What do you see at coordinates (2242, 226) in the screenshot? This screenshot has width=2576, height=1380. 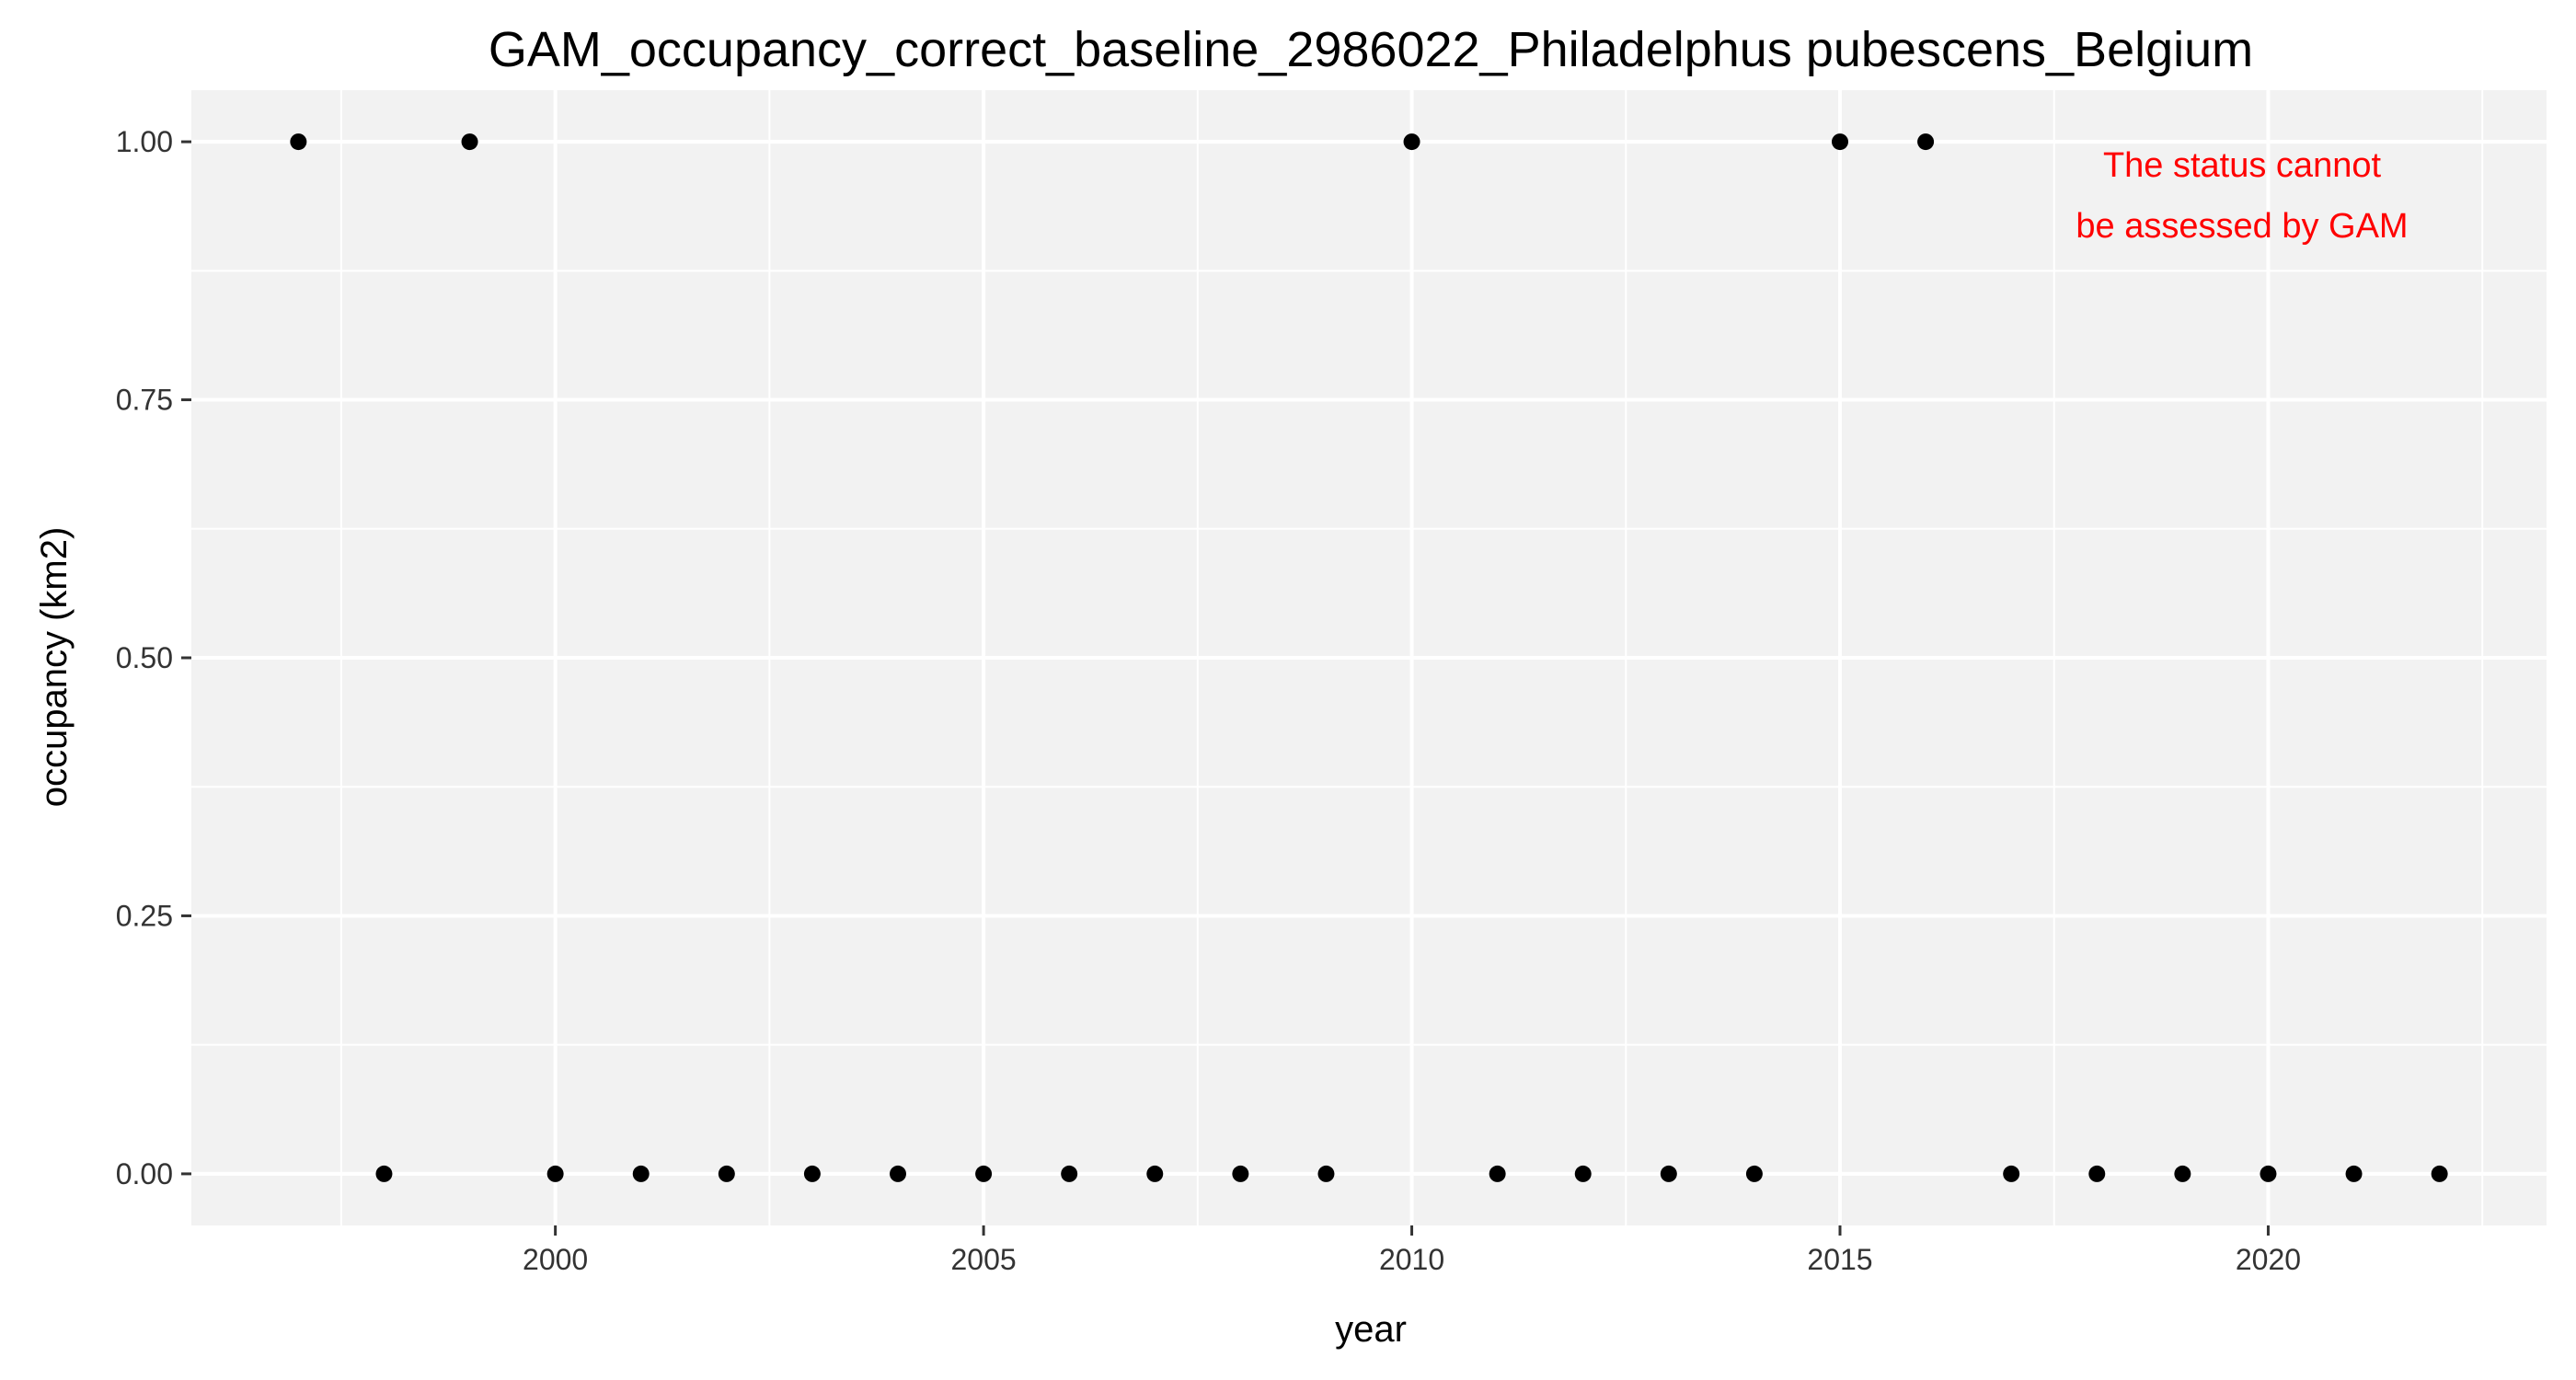 I see `annotation-line: be assessed by GAM` at bounding box center [2242, 226].